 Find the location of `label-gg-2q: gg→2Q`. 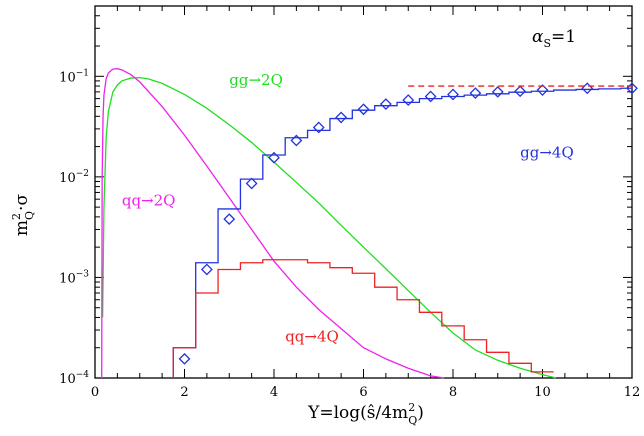

label-gg-2q: gg→2Q is located at coordinates (256, 80).